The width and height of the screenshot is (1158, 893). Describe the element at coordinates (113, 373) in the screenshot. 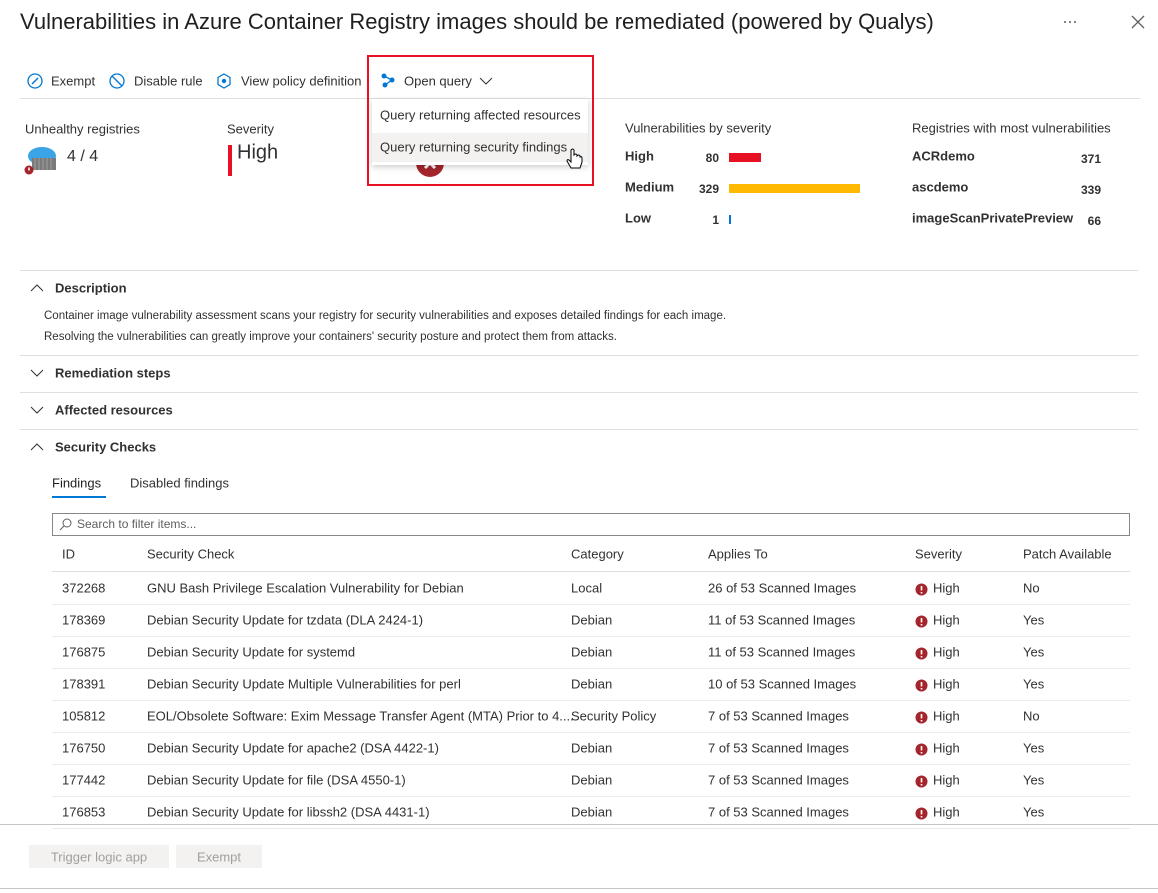

I see `section-header: Remediation steps` at that location.